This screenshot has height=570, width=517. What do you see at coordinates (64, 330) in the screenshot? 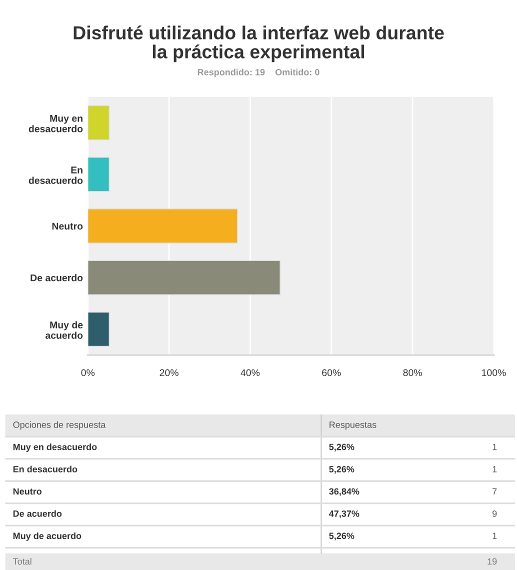
I see `y-tick-label: Muy de acuerdo` at bounding box center [64, 330].